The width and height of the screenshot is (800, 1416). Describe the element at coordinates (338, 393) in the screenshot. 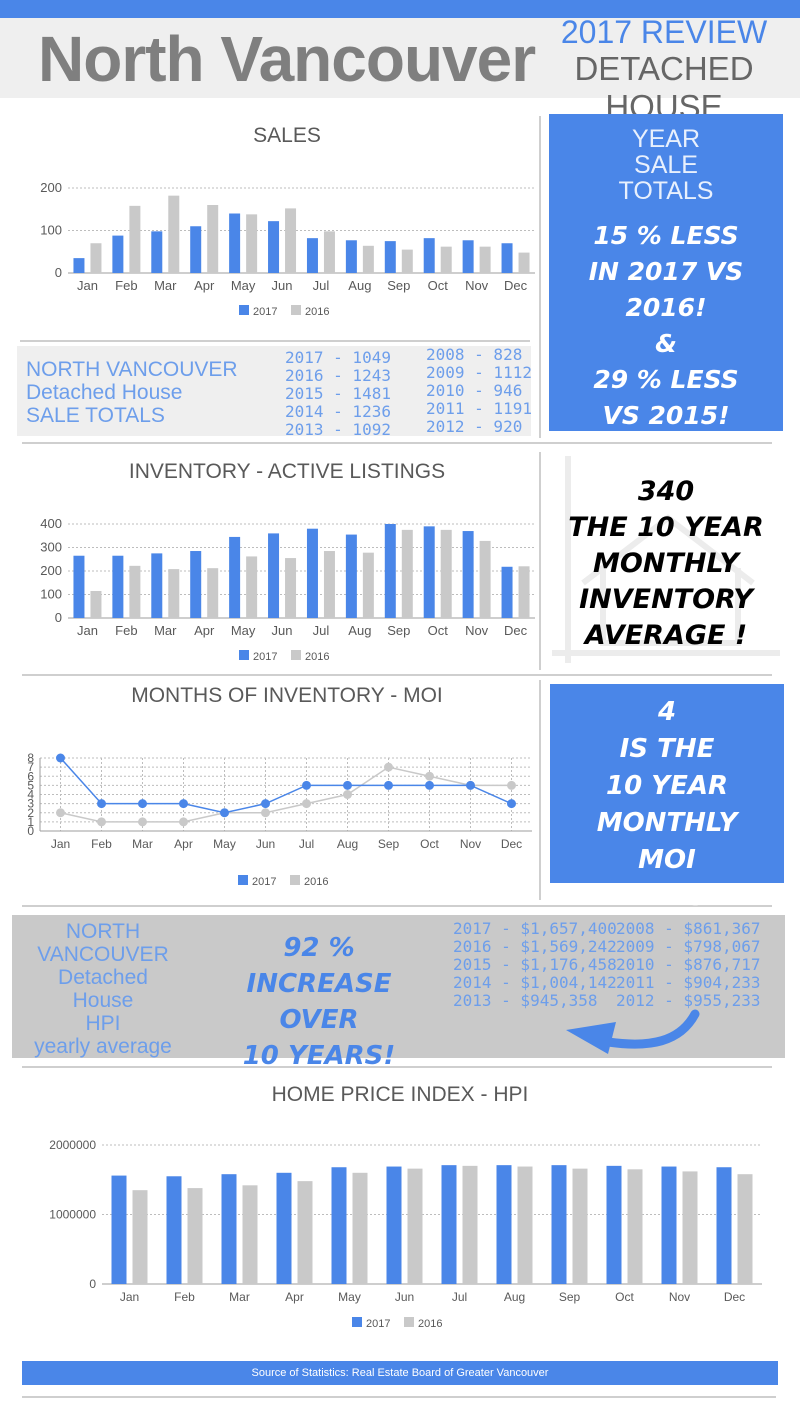

I see `sale-total-value: 2015 - 1481` at that location.